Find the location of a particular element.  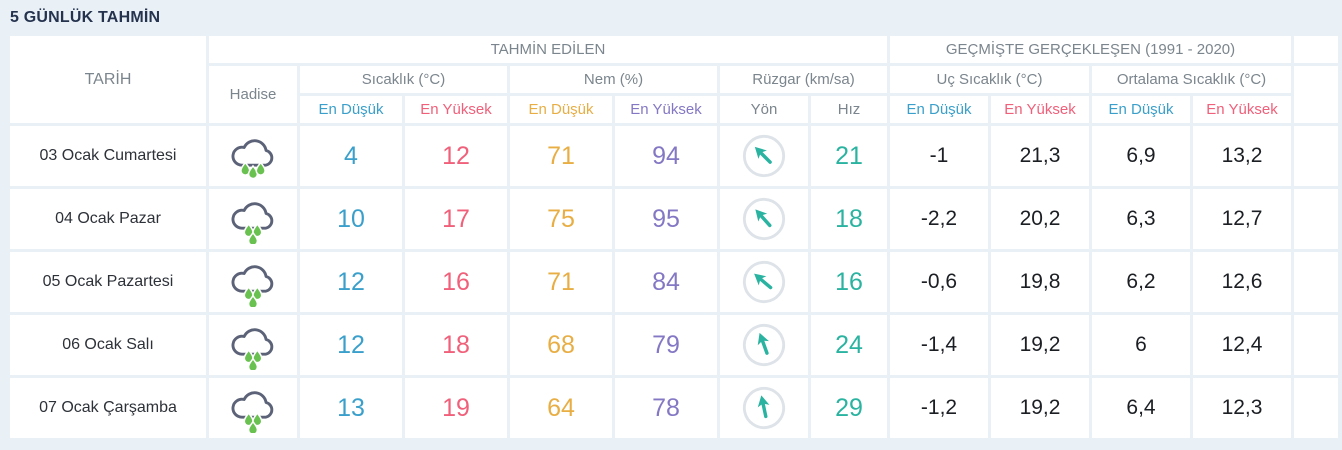

column-group-gecmiste-gerceklesen: GEÇMİŞTE GERÇEKLEŞEN (1991 - 2020) is located at coordinates (1090, 49).